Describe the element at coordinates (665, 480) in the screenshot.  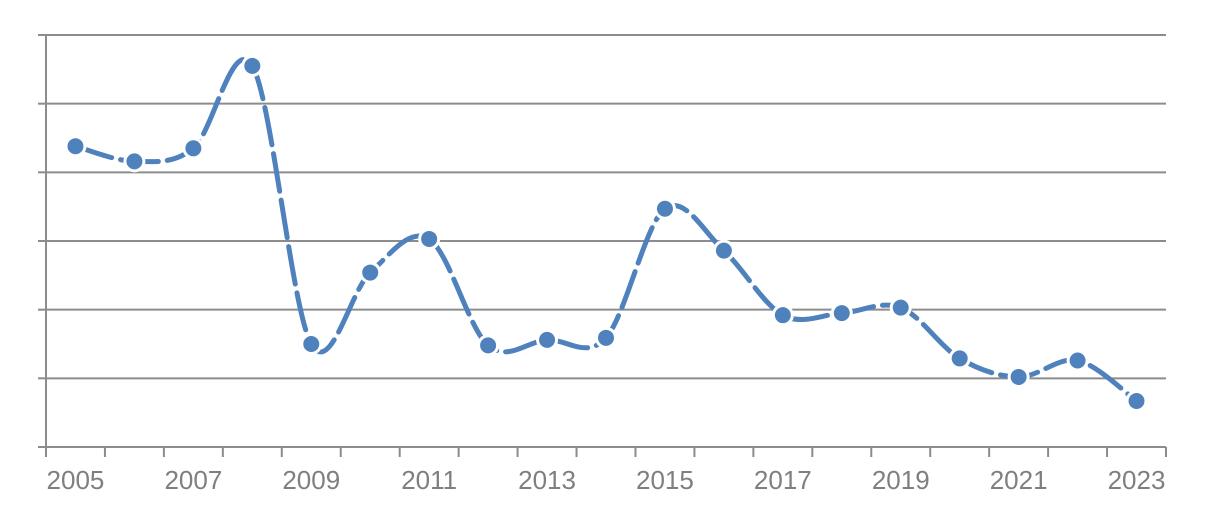
I see `x-tick-label: 2015` at that location.